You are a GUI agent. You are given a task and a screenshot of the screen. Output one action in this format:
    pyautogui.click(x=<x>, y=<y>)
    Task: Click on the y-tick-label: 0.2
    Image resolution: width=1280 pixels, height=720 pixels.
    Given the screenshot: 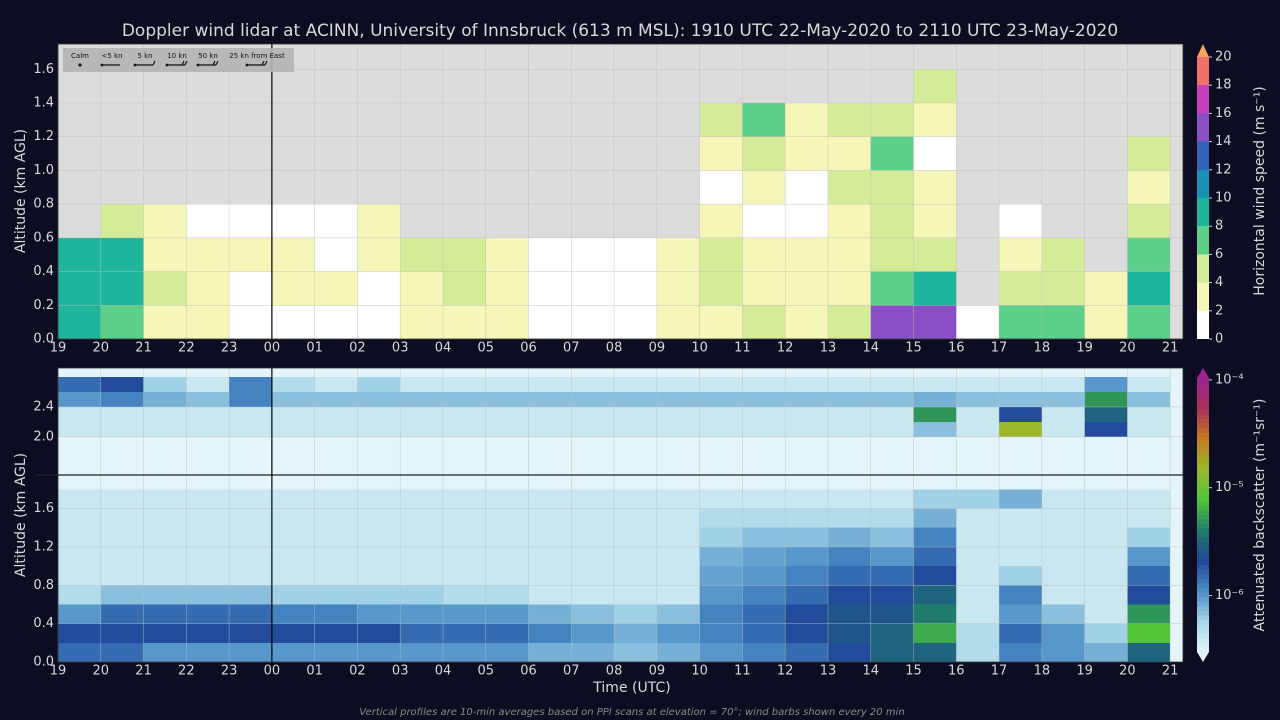 What is the action you would take?
    pyautogui.click(x=43, y=305)
    